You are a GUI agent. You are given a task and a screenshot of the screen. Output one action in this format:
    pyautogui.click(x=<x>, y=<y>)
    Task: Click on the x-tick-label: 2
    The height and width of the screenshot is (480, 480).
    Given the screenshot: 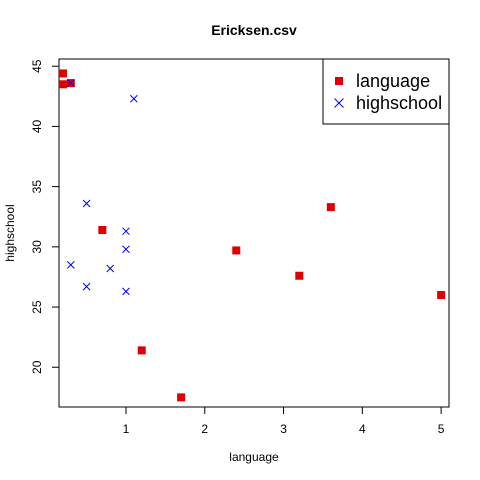 What is the action you would take?
    pyautogui.click(x=204, y=429)
    